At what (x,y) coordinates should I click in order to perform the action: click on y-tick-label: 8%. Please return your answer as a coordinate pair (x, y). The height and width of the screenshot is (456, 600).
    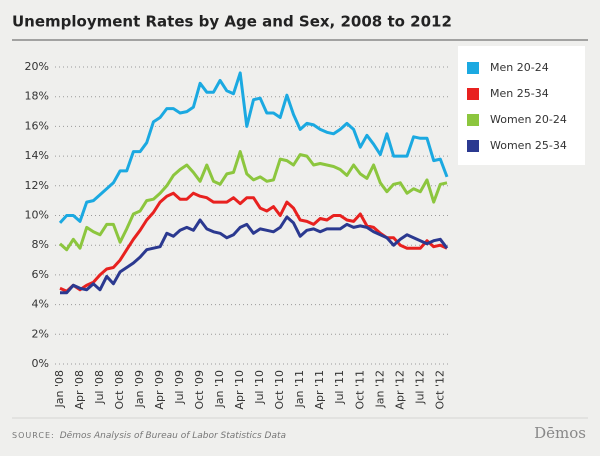
    Looking at the image, I should click on (40, 244).